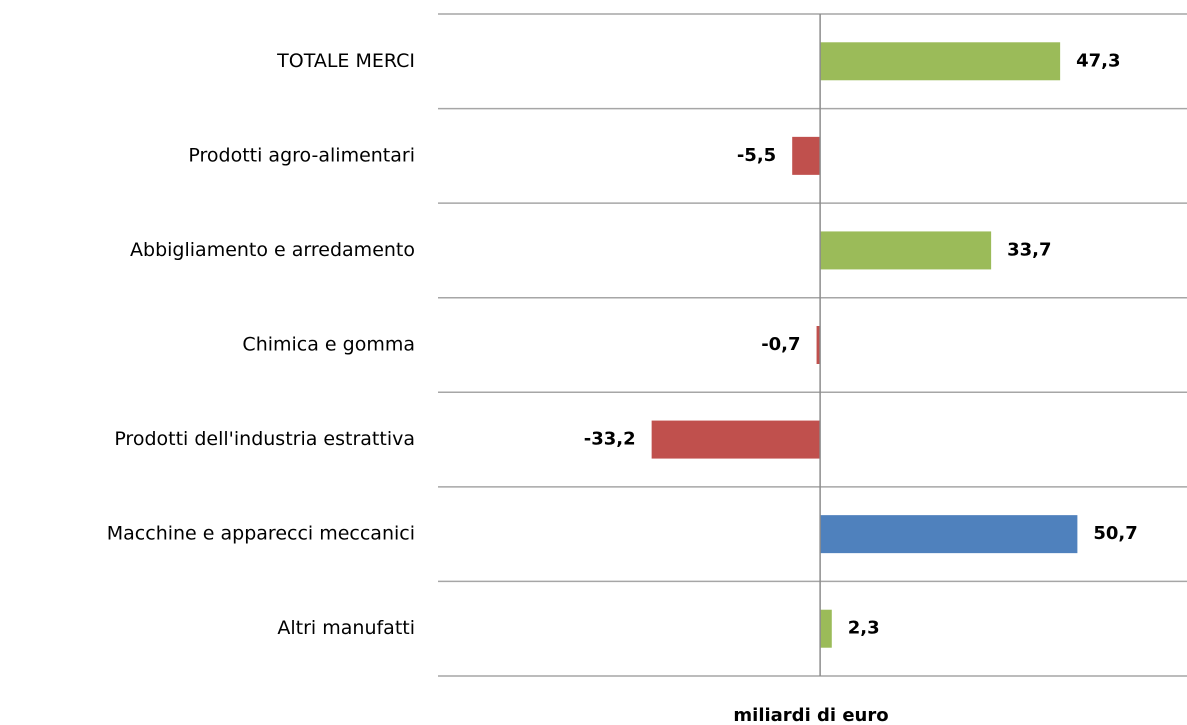 This screenshot has height=725, width=1187. Describe the element at coordinates (301, 155) in the screenshot. I see `y-tick-label: Prodotti agro-alimentari` at that location.